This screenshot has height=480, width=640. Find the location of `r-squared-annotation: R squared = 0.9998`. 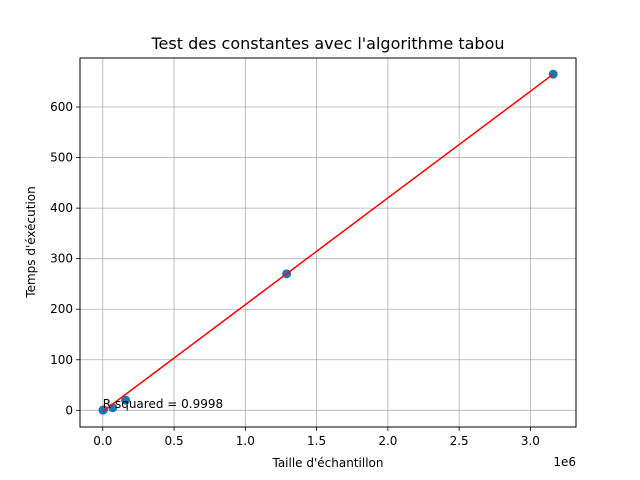

r-squared-annotation: R squared = 0.9998 is located at coordinates (163, 404).